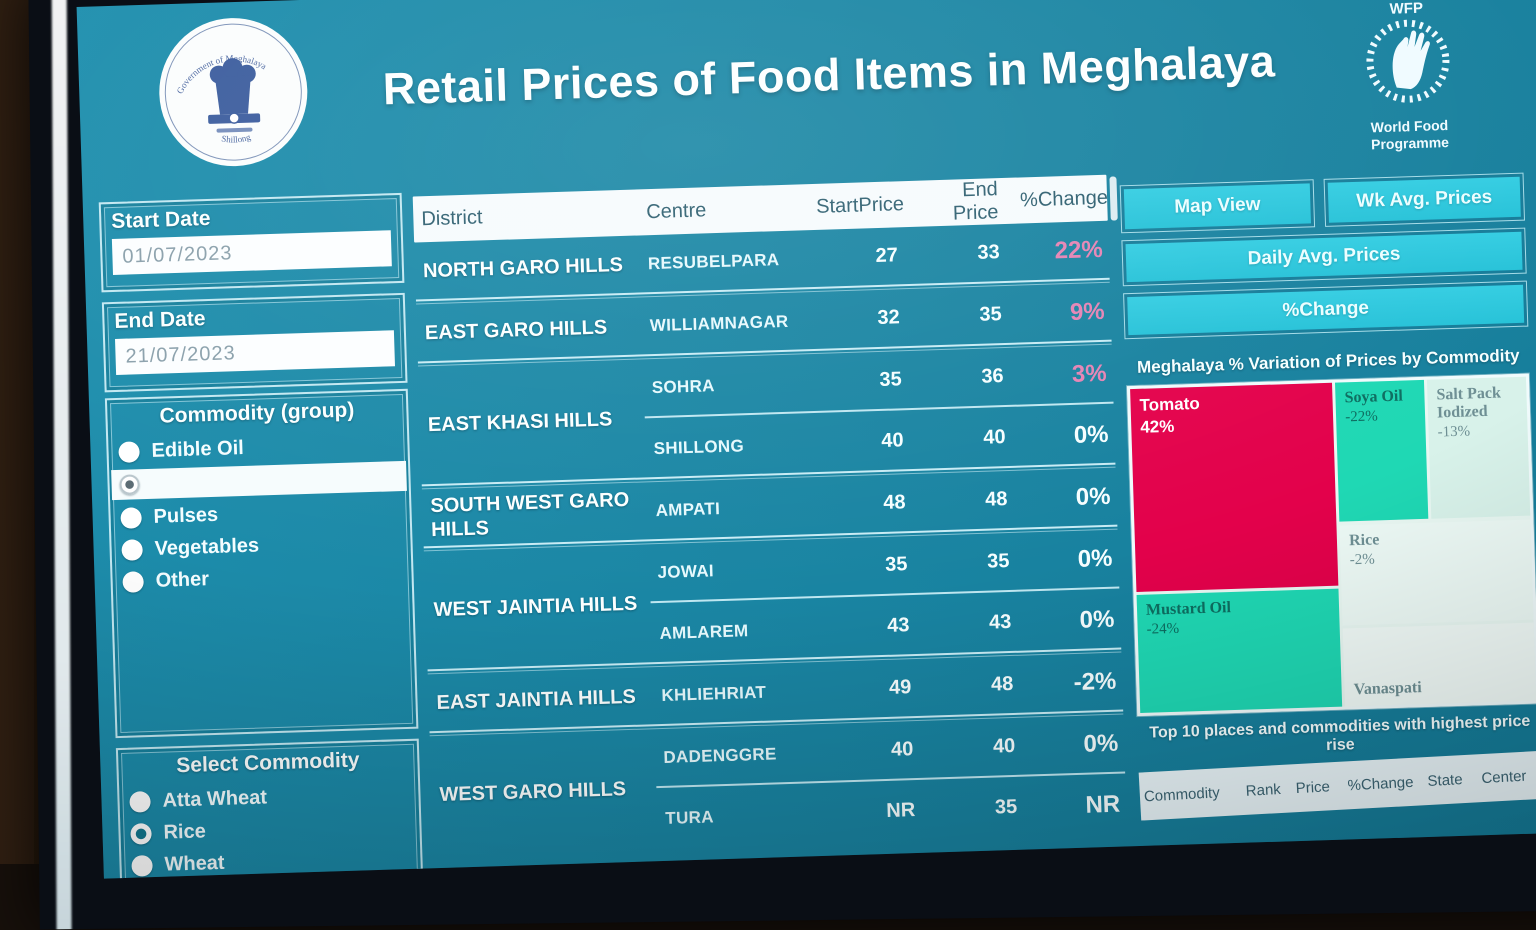 This screenshot has height=930, width=1536. What do you see at coordinates (980, 808) in the screenshot?
I see `endprice-cell: 35` at bounding box center [980, 808].